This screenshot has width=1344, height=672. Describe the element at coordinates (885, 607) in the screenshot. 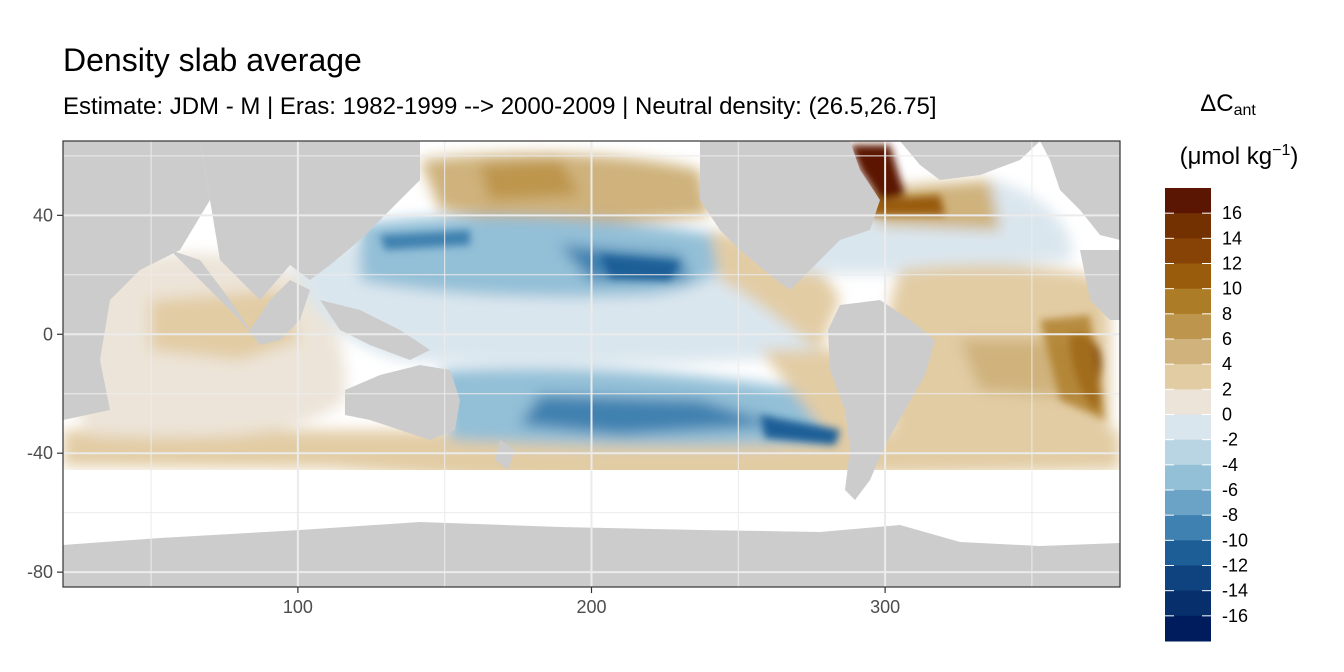

I see `x-tick-label: 300` at that location.